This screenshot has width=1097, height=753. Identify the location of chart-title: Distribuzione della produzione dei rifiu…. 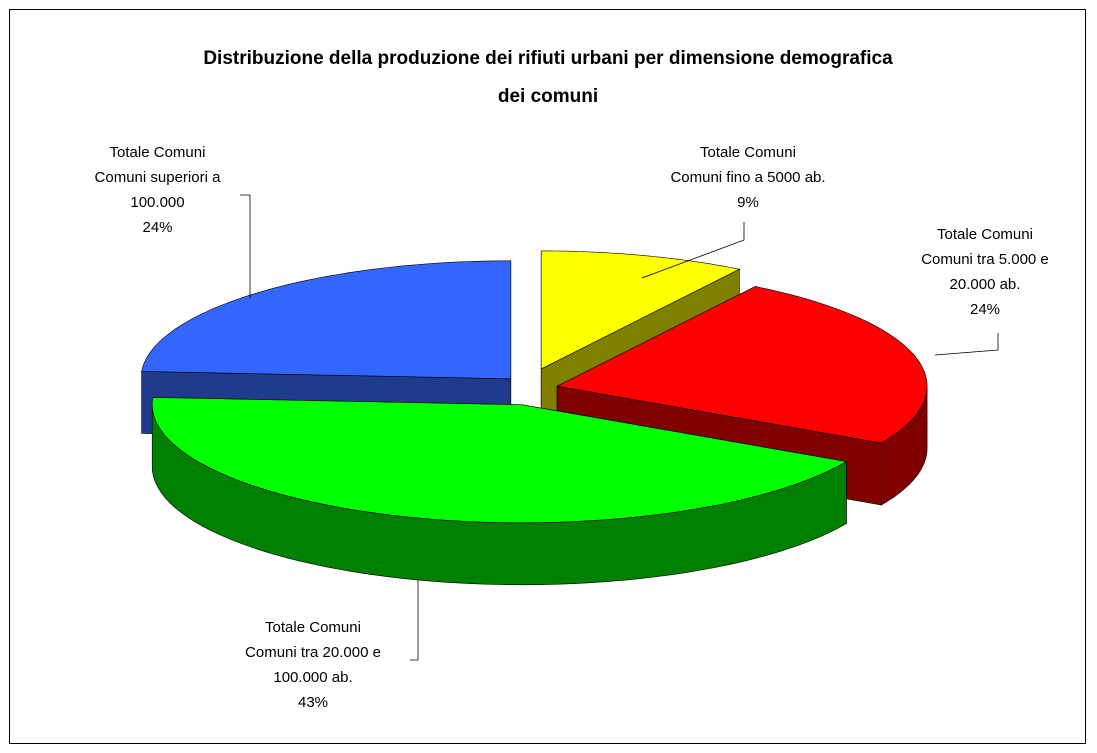
(548, 77).